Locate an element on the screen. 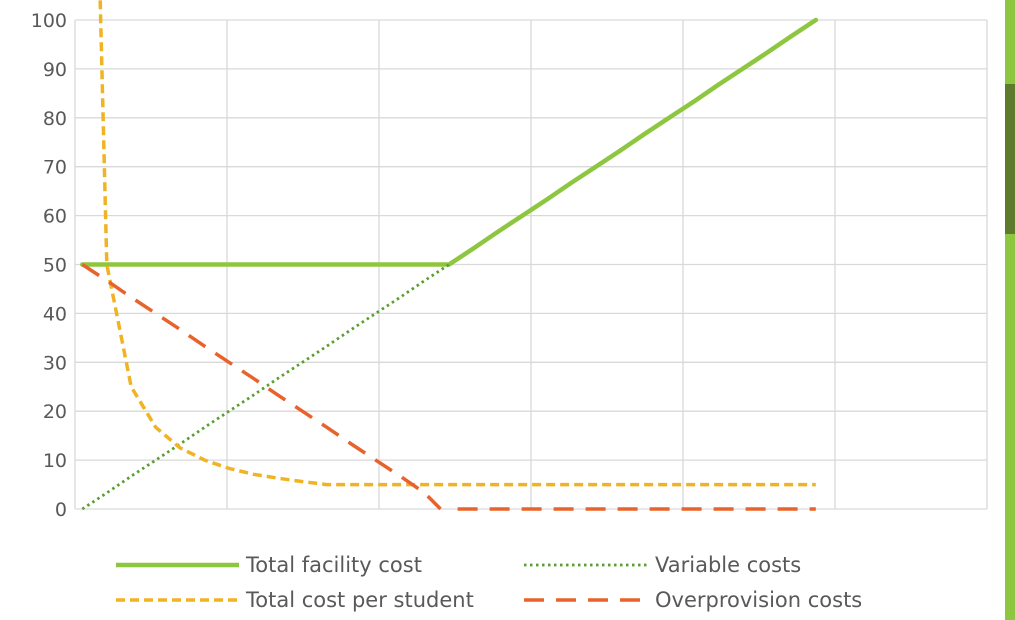 The width and height of the screenshot is (1015, 620). y-tick-label: 70 is located at coordinates (55, 168).